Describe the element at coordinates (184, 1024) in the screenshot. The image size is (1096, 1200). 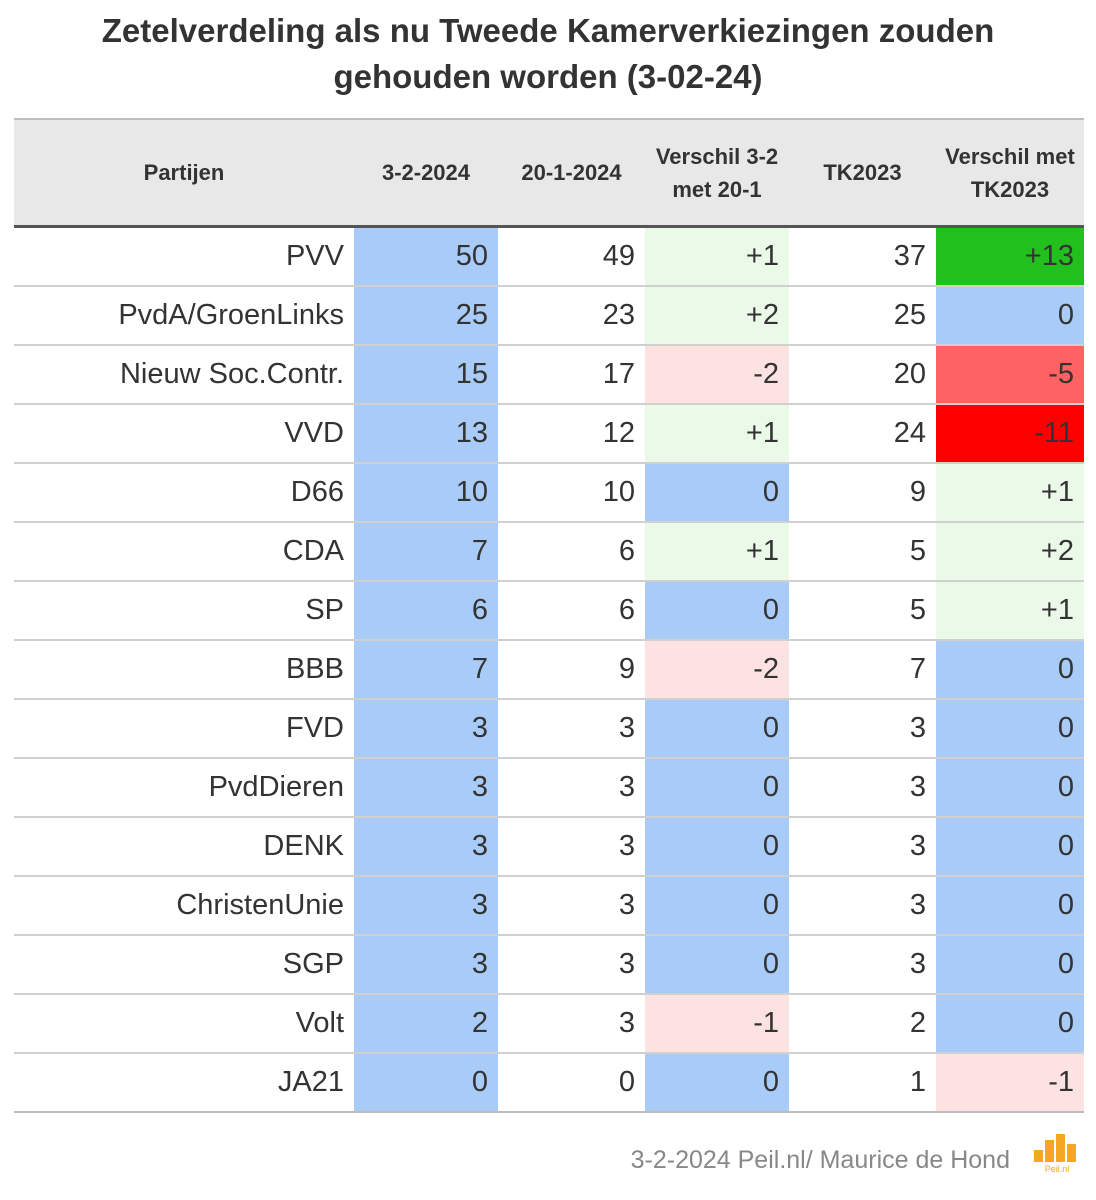
I see `party-name: Volt` at that location.